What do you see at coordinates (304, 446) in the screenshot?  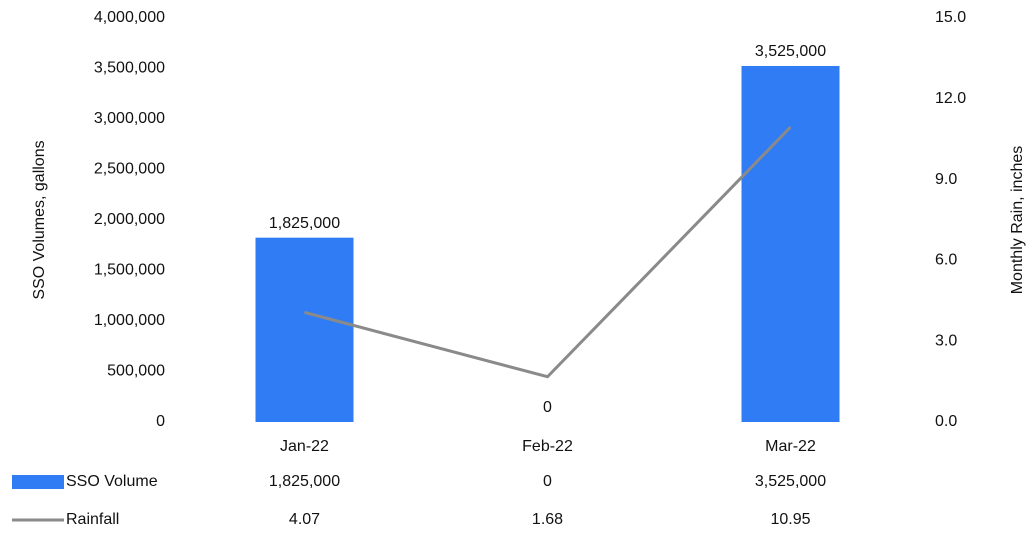 I see `x-tick-label: Jan-22` at bounding box center [304, 446].